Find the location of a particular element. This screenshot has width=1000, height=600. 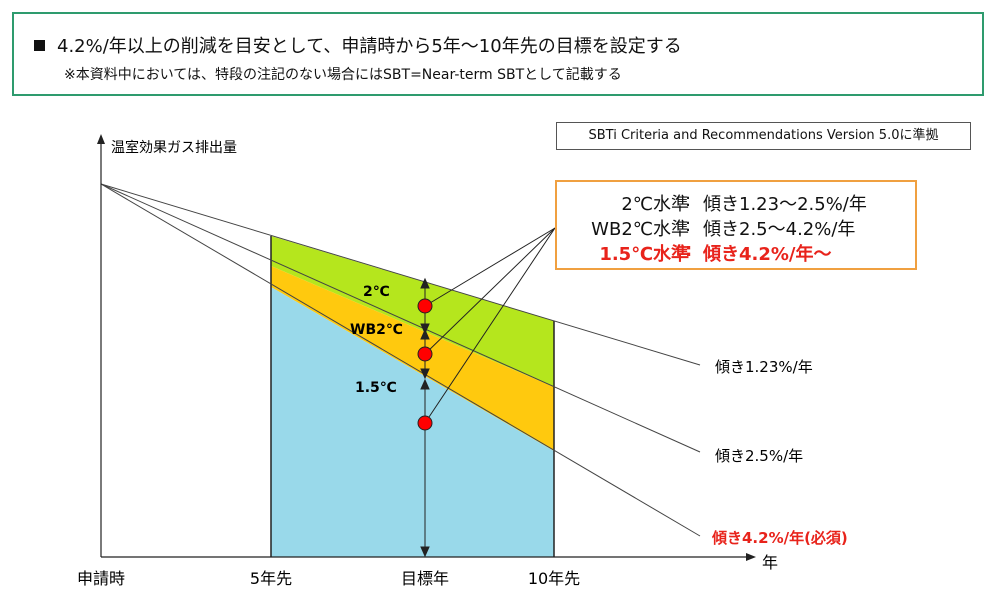

zone-1-5c is located at coordinates (412, 422).